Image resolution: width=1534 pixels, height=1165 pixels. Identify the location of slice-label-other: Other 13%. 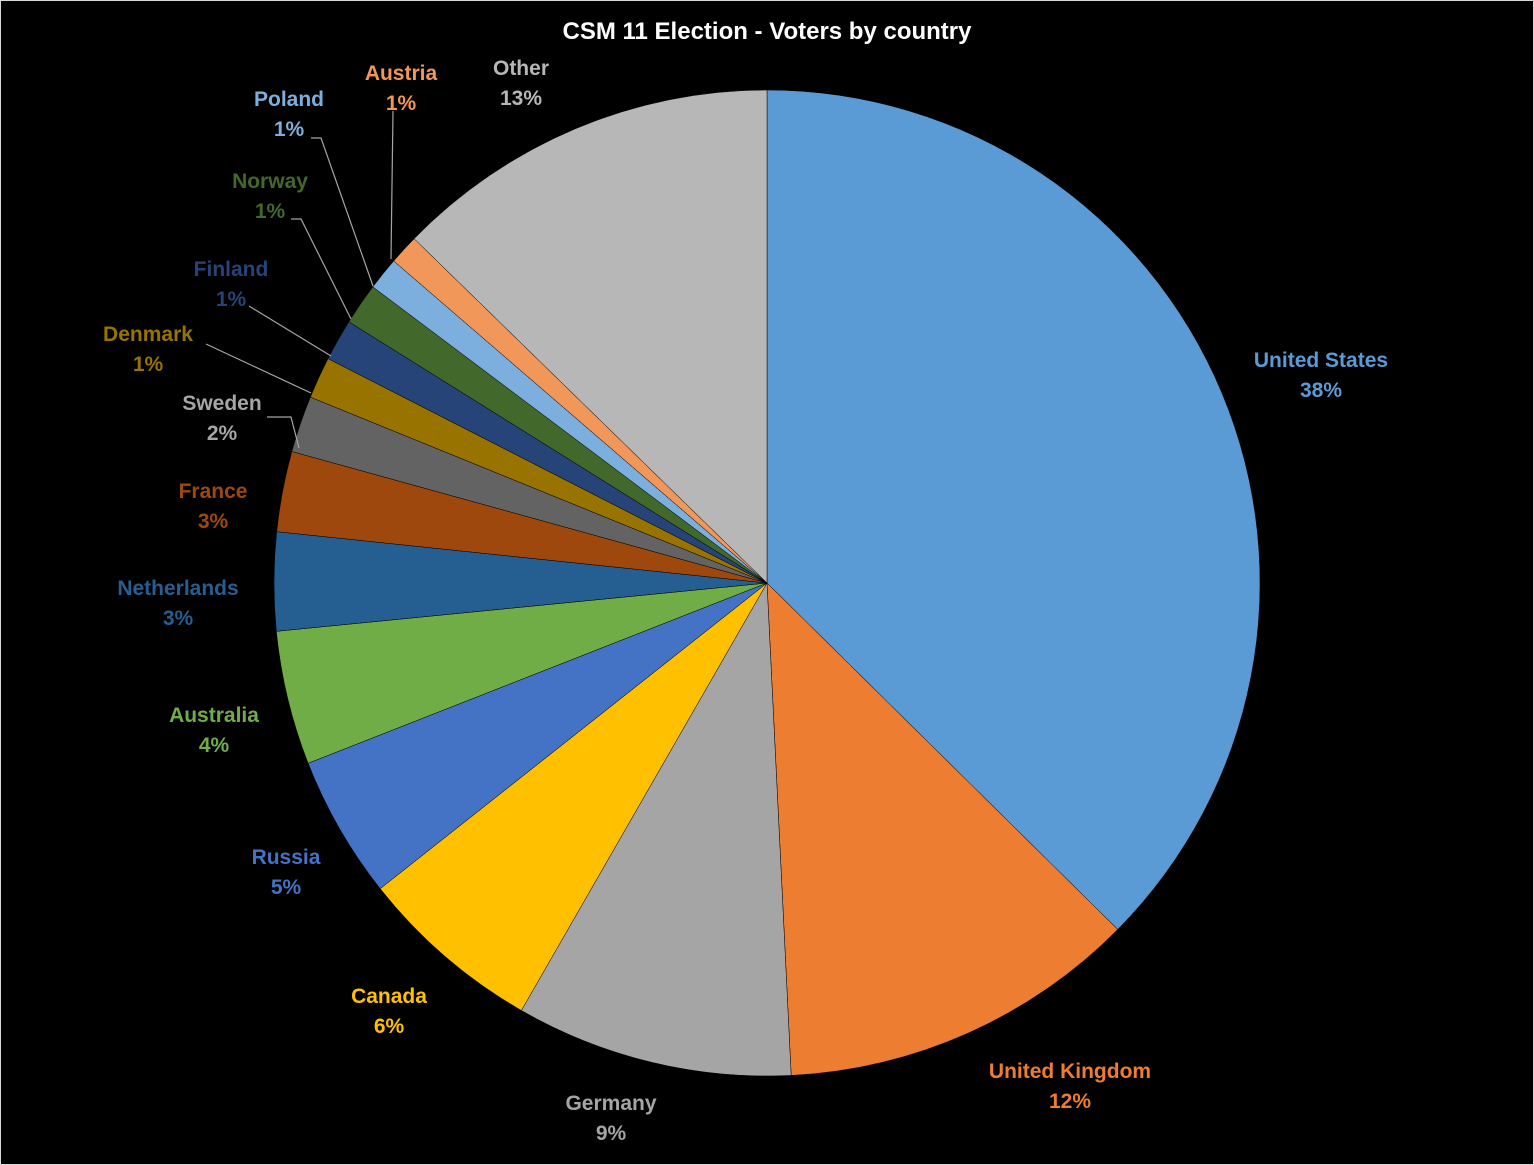
(521, 83).